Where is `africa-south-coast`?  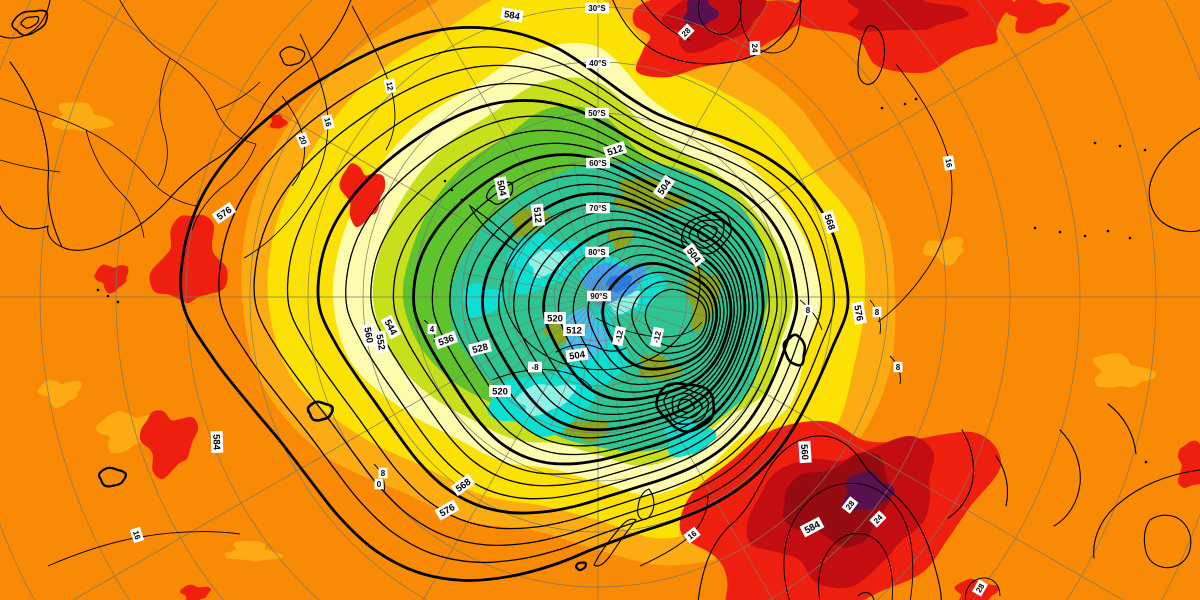
africa-south-coast is located at coordinates (707, 32).